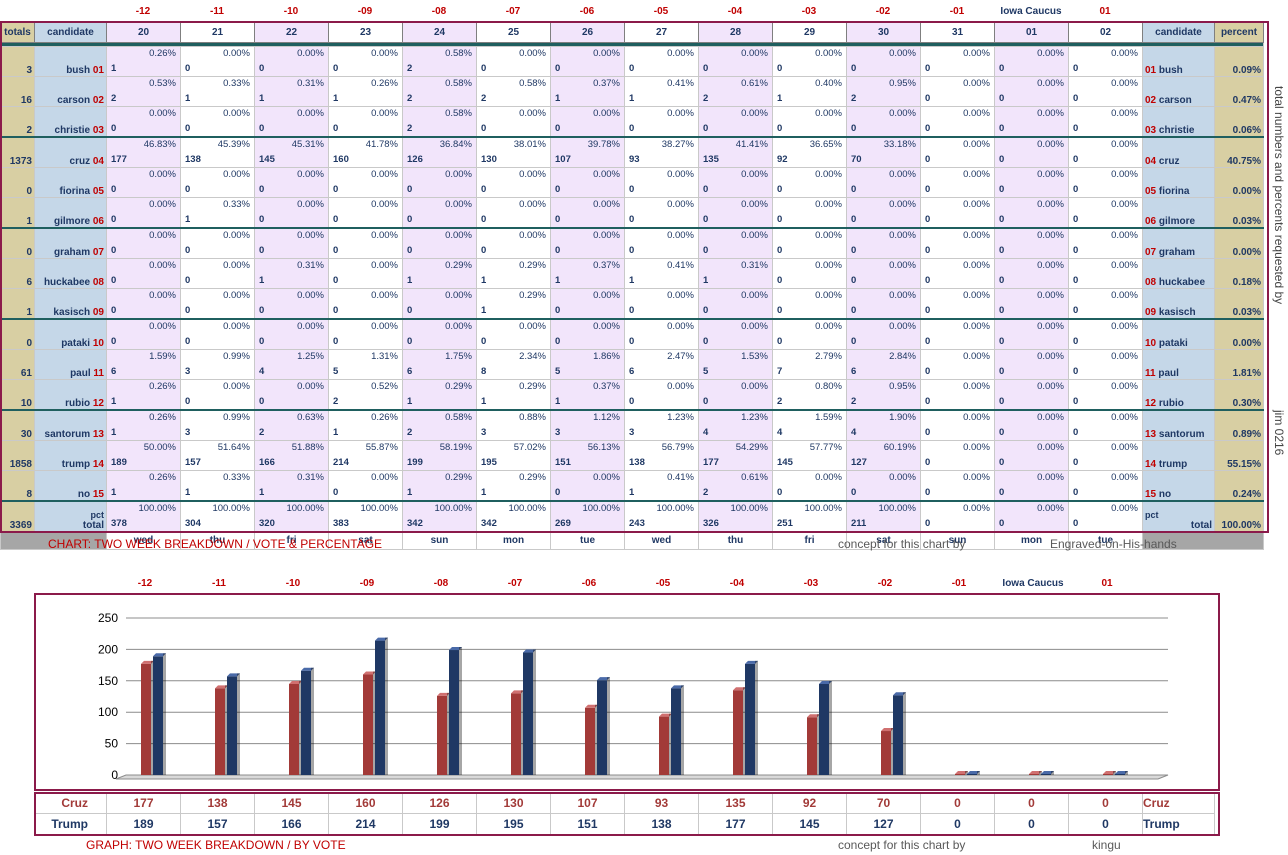  What do you see at coordinates (751, 144) in the screenshot?
I see `vote-percent: 41.41%` at bounding box center [751, 144].